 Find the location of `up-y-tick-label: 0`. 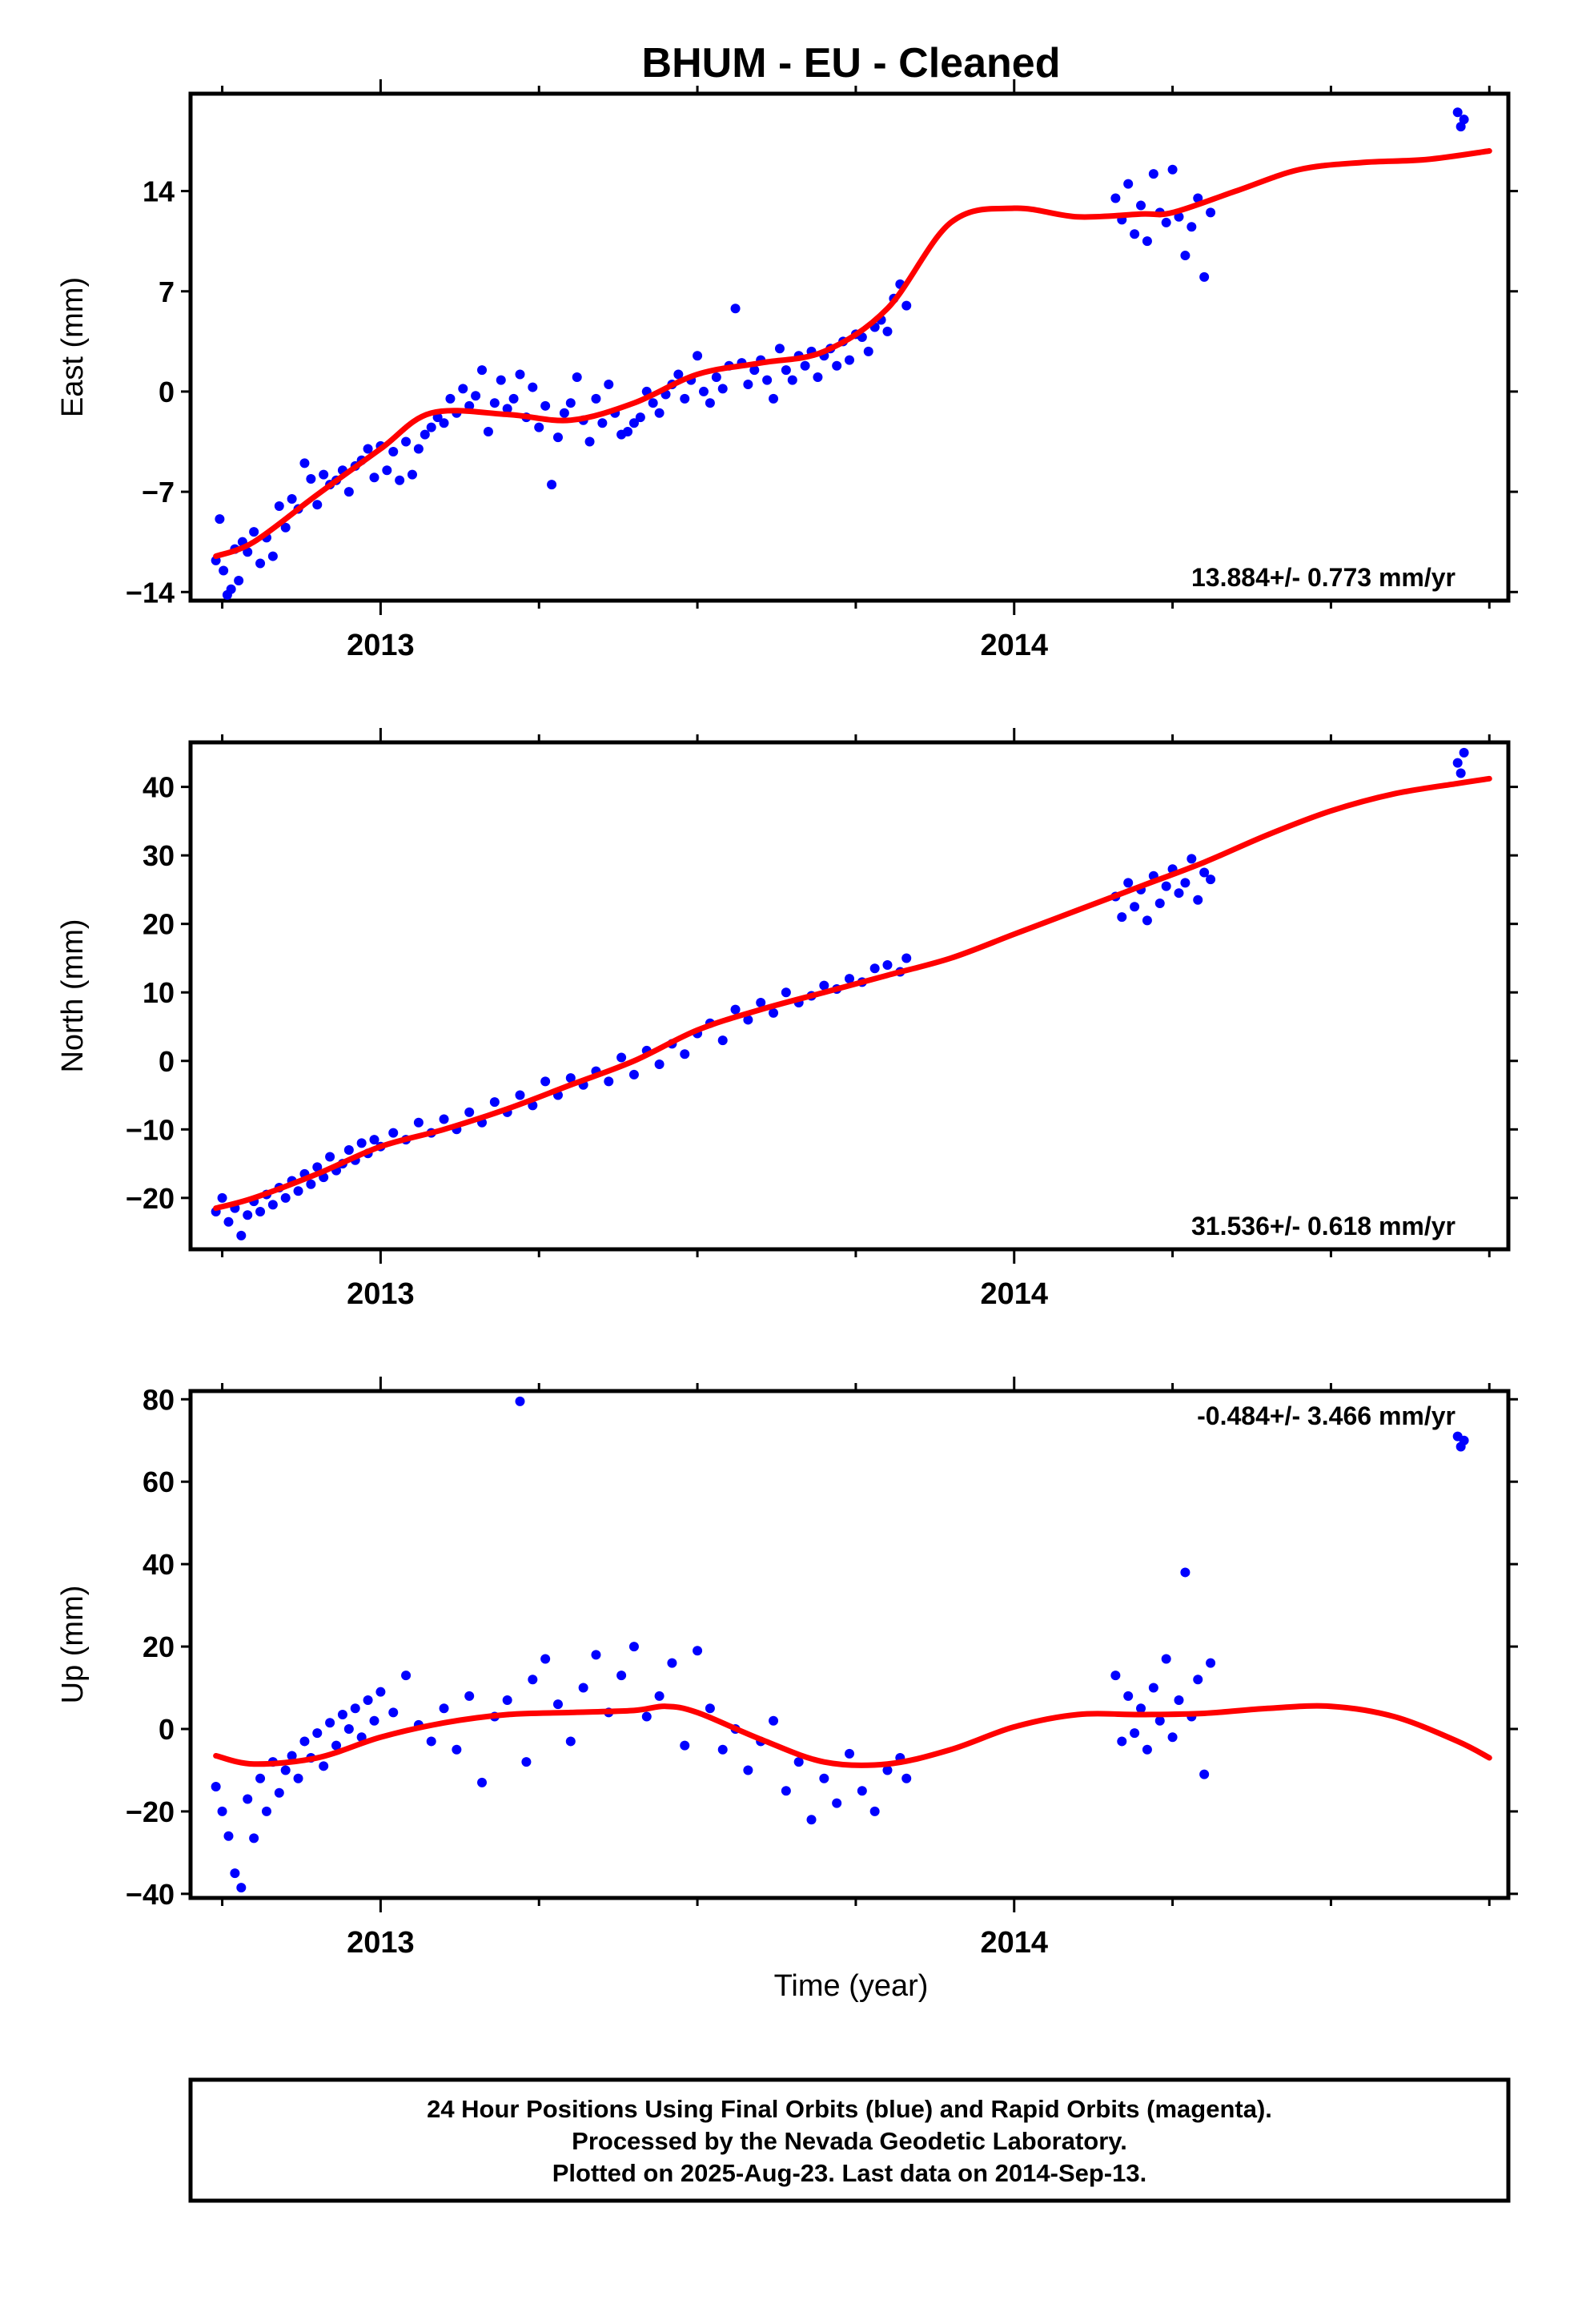

up-y-tick-label: 0 is located at coordinates (167, 1729).